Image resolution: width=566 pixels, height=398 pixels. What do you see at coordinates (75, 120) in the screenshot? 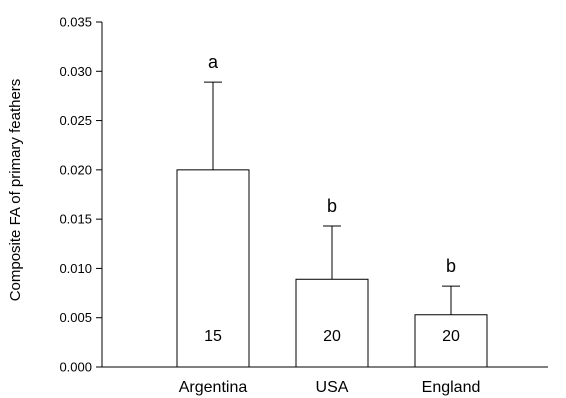
I see `y-tick-label: 0.025` at bounding box center [75, 120].